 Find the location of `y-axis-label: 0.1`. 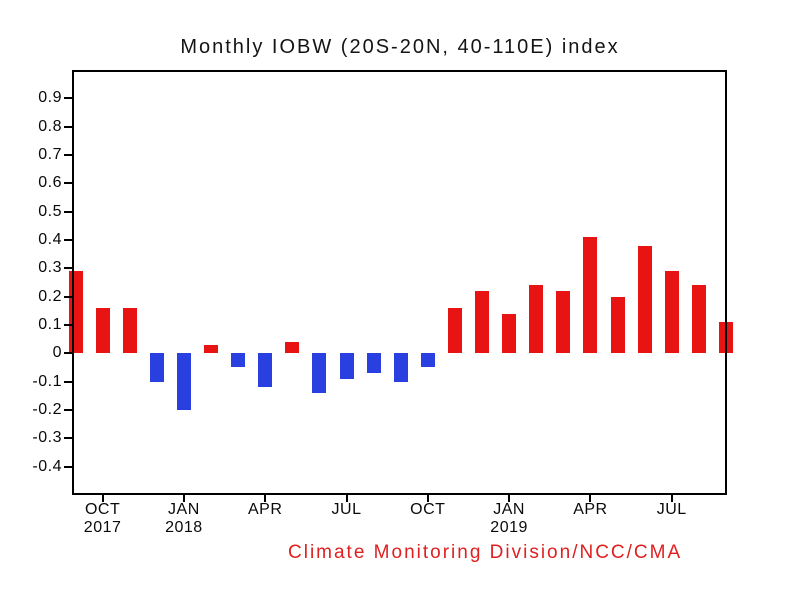

y-axis-label: 0.1 is located at coordinates (50, 324).